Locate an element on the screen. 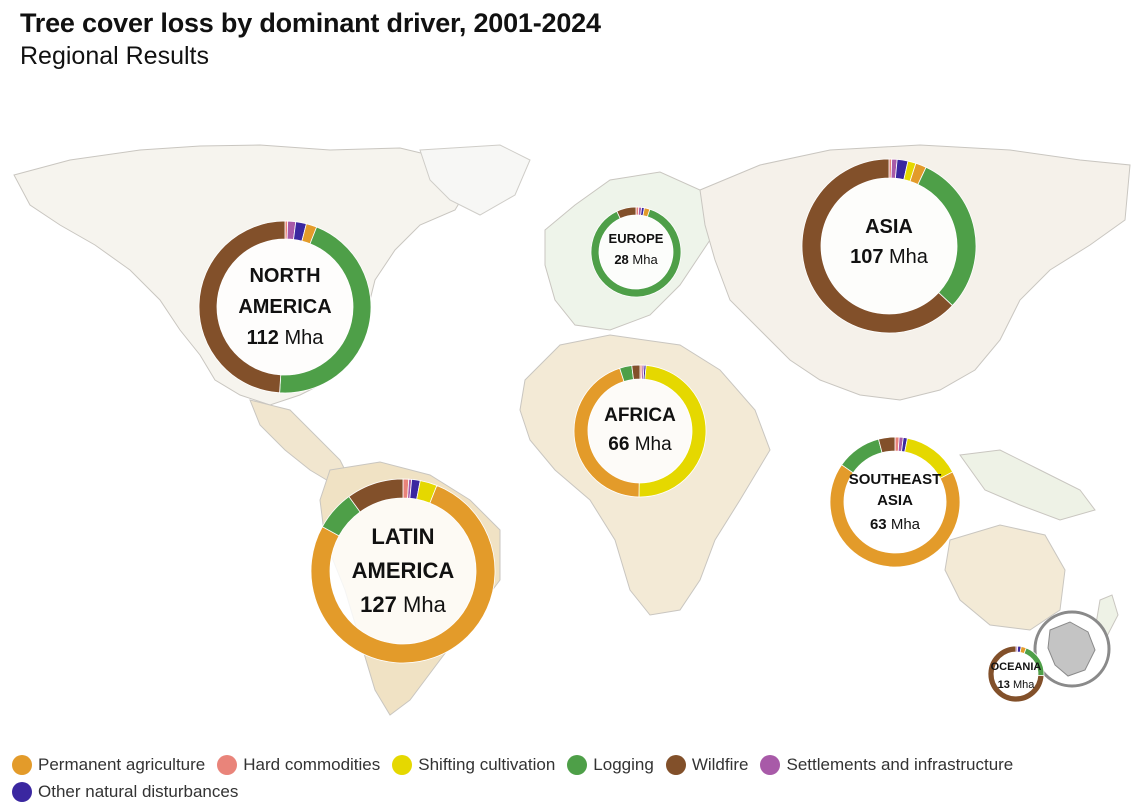  region-total: 127 Mha is located at coordinates (403, 604).